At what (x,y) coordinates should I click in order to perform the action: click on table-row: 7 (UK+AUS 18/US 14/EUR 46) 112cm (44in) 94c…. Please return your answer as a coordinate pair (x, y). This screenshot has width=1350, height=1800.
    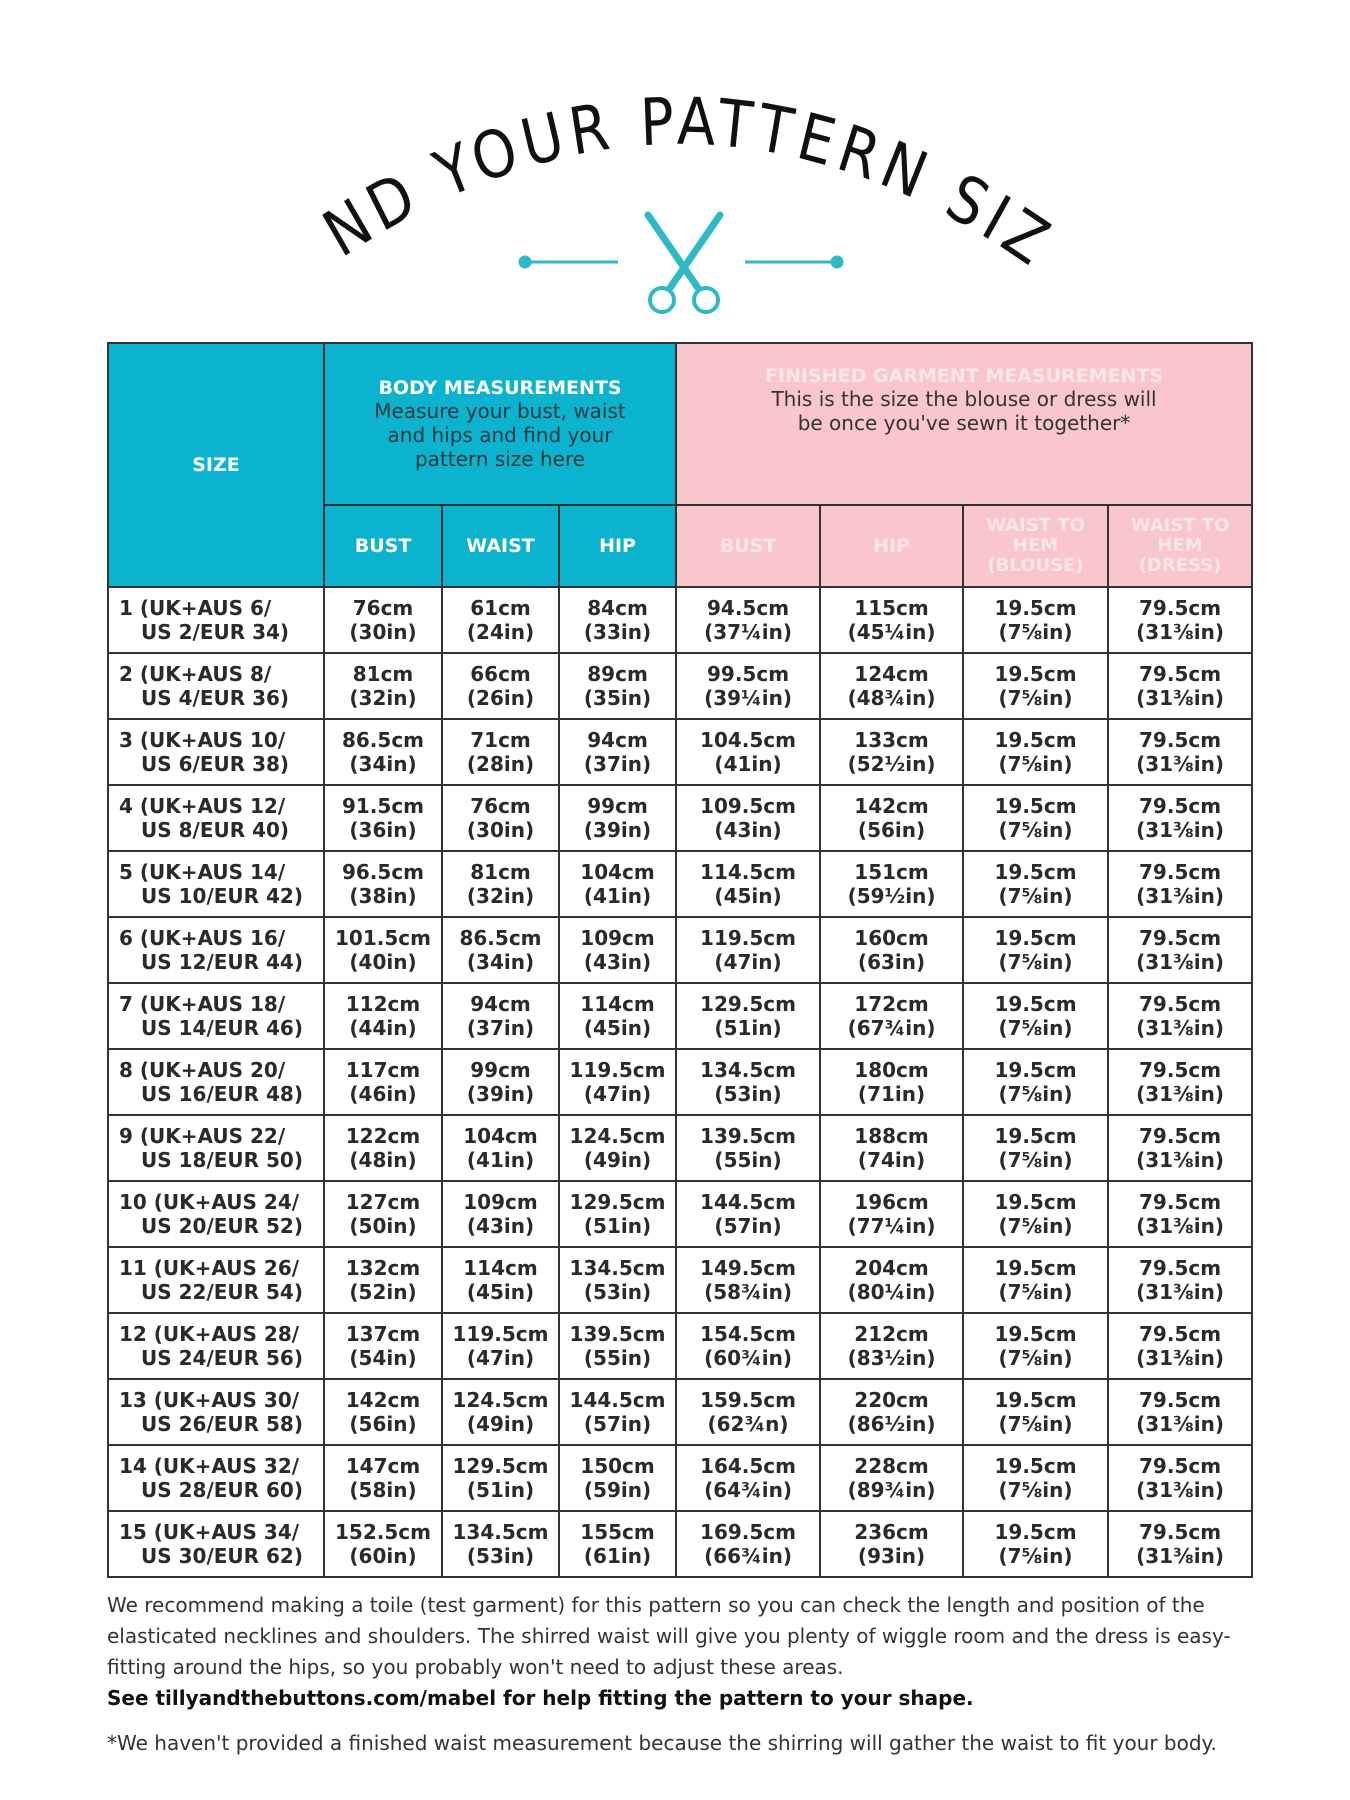
    Looking at the image, I should click on (680, 1016).